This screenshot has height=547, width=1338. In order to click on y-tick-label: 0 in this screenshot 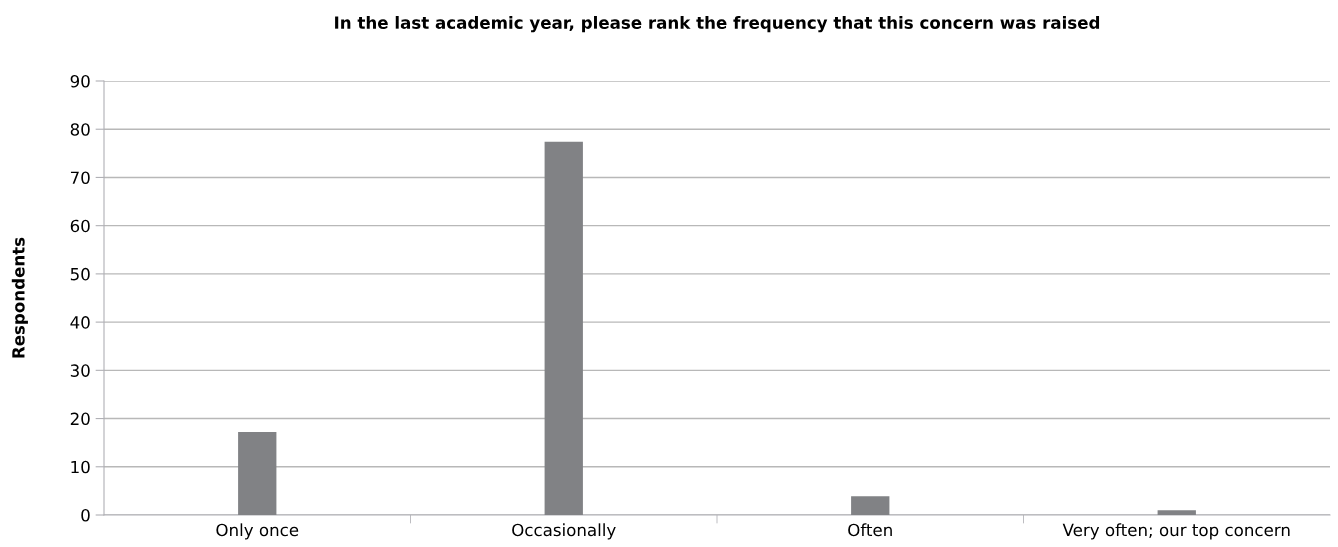, I will do `click(85, 515)`.